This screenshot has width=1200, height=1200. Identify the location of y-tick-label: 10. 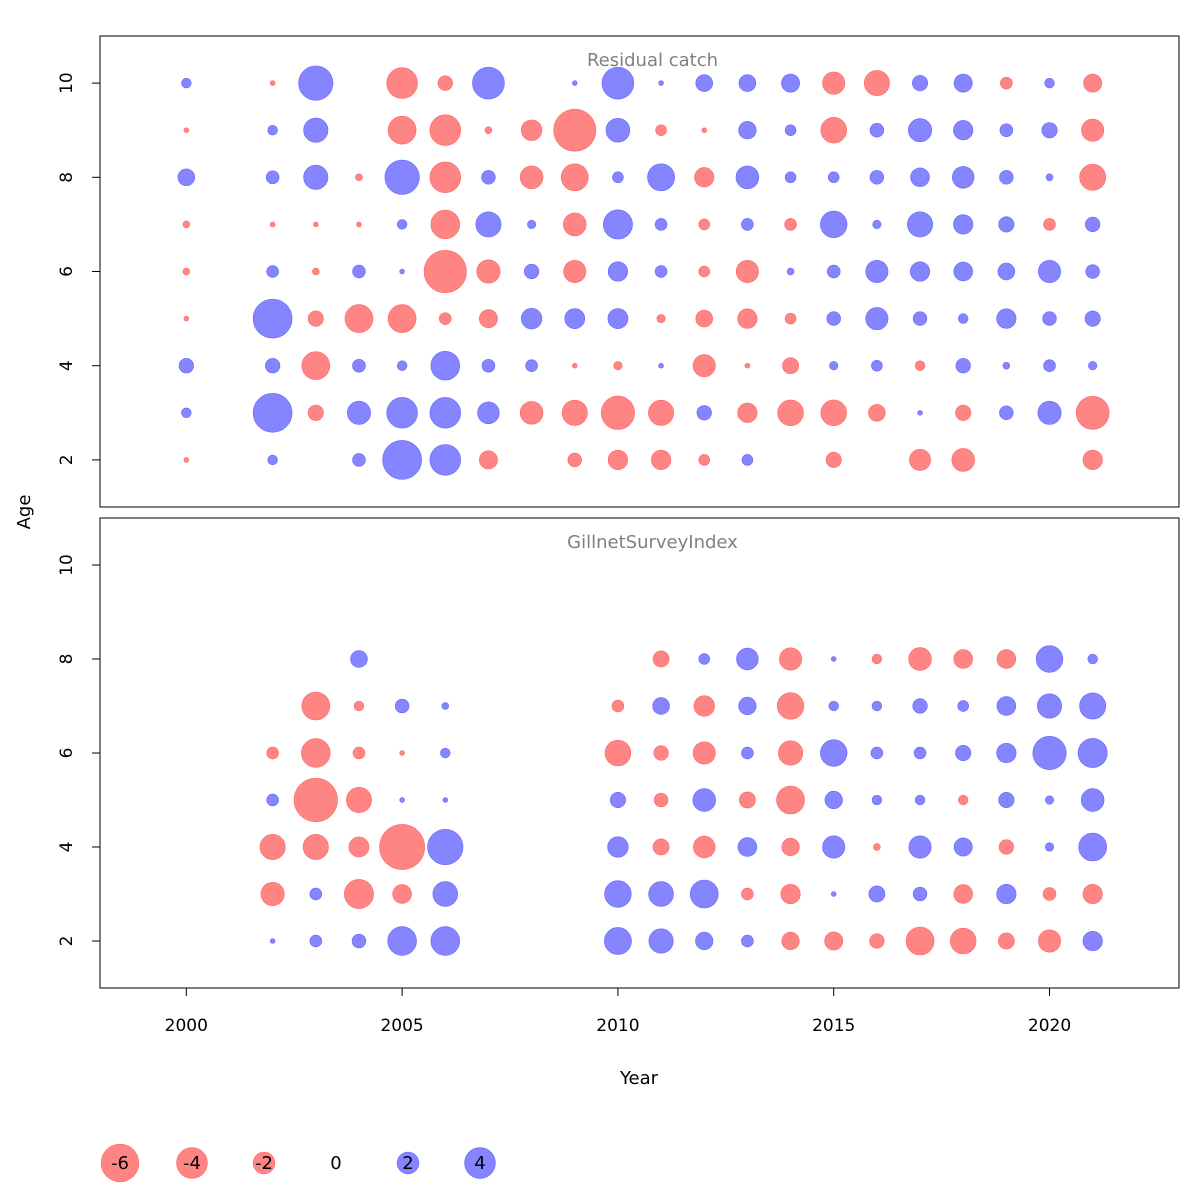
(67, 565).